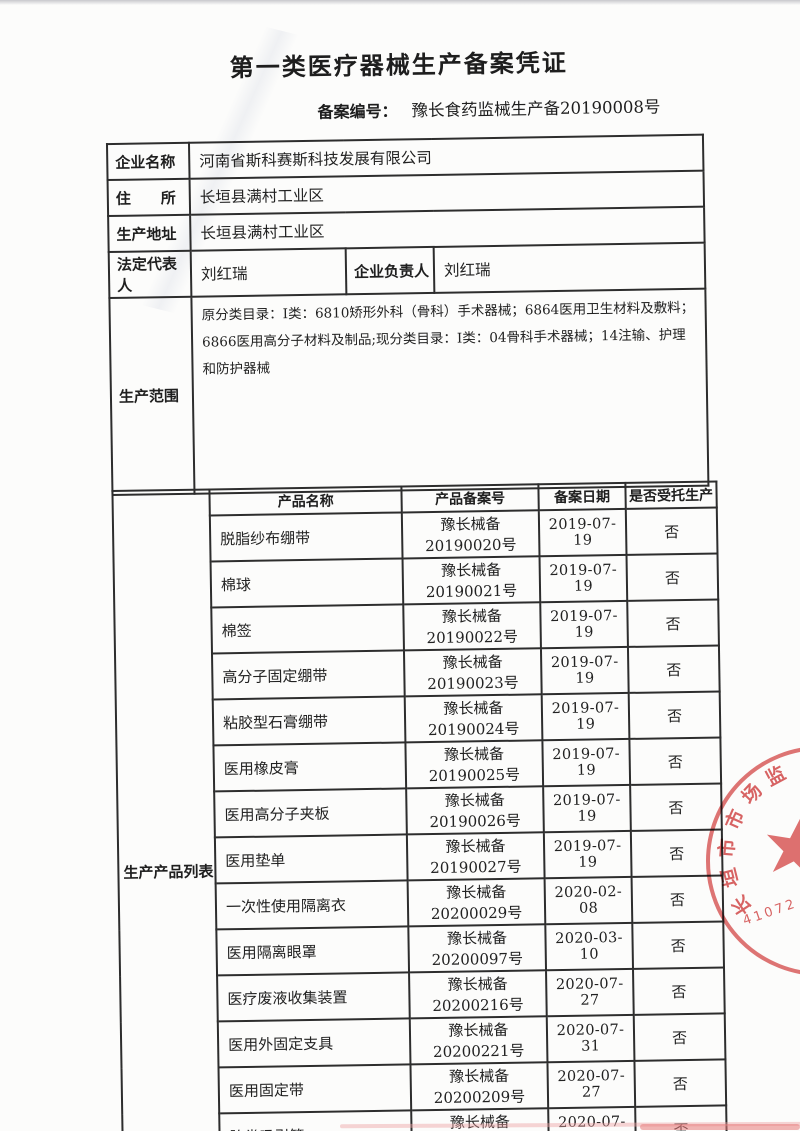 The width and height of the screenshot is (800, 1131). What do you see at coordinates (472, 626) in the screenshot?
I see `product-filing-no-cell: 豫长械备20190022号` at bounding box center [472, 626].